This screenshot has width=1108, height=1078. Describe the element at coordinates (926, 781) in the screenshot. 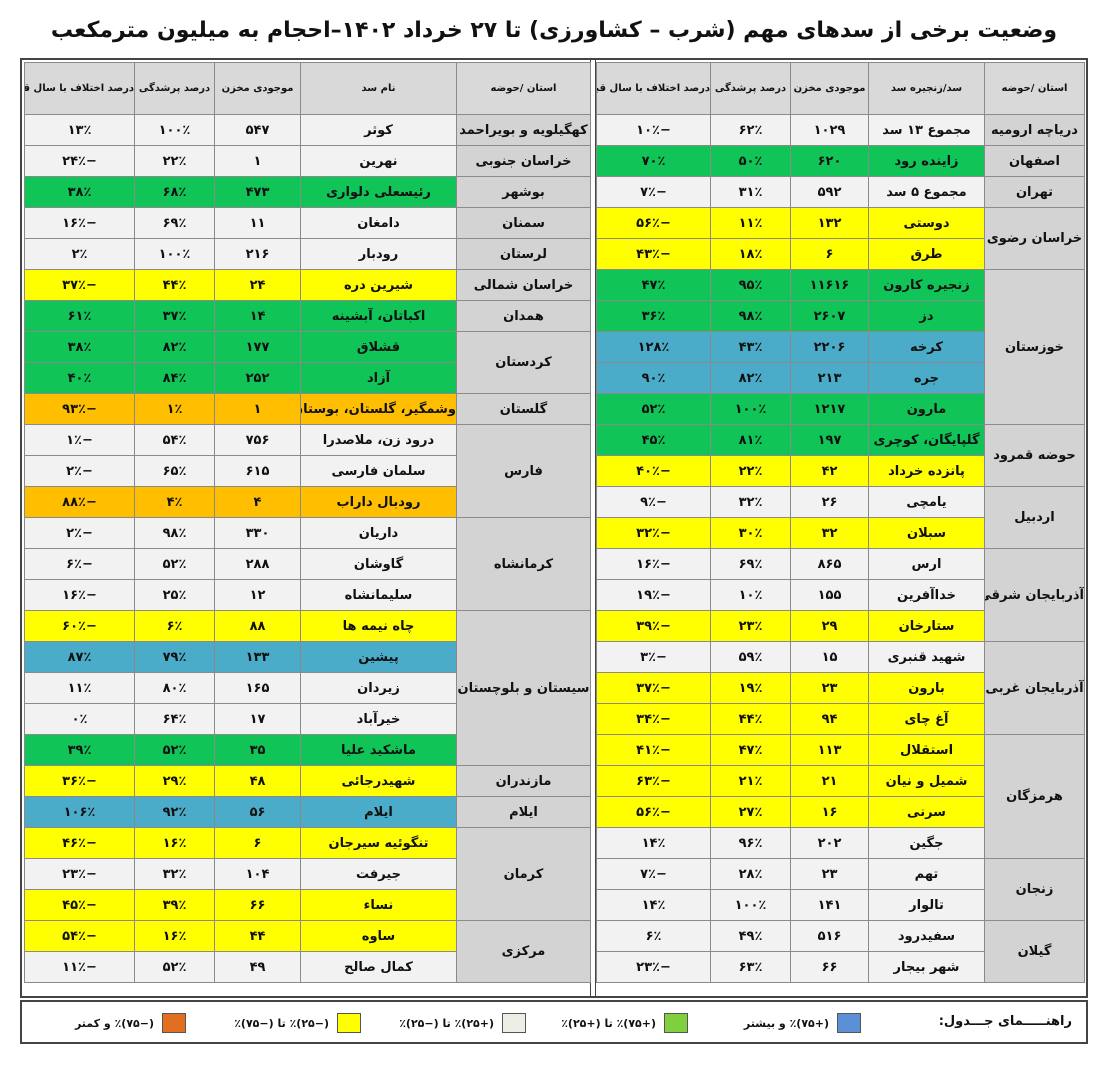

I see `dam-name-cell: شمیل و نیان` at that location.